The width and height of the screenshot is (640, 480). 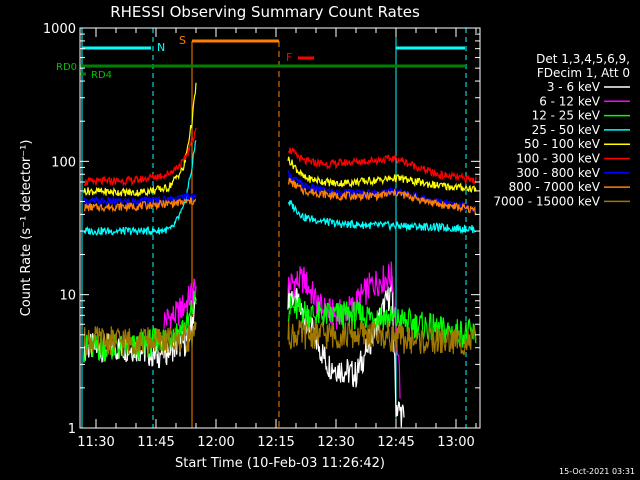 I want to click on x-tick-label: 12:45, so click(x=395, y=442).